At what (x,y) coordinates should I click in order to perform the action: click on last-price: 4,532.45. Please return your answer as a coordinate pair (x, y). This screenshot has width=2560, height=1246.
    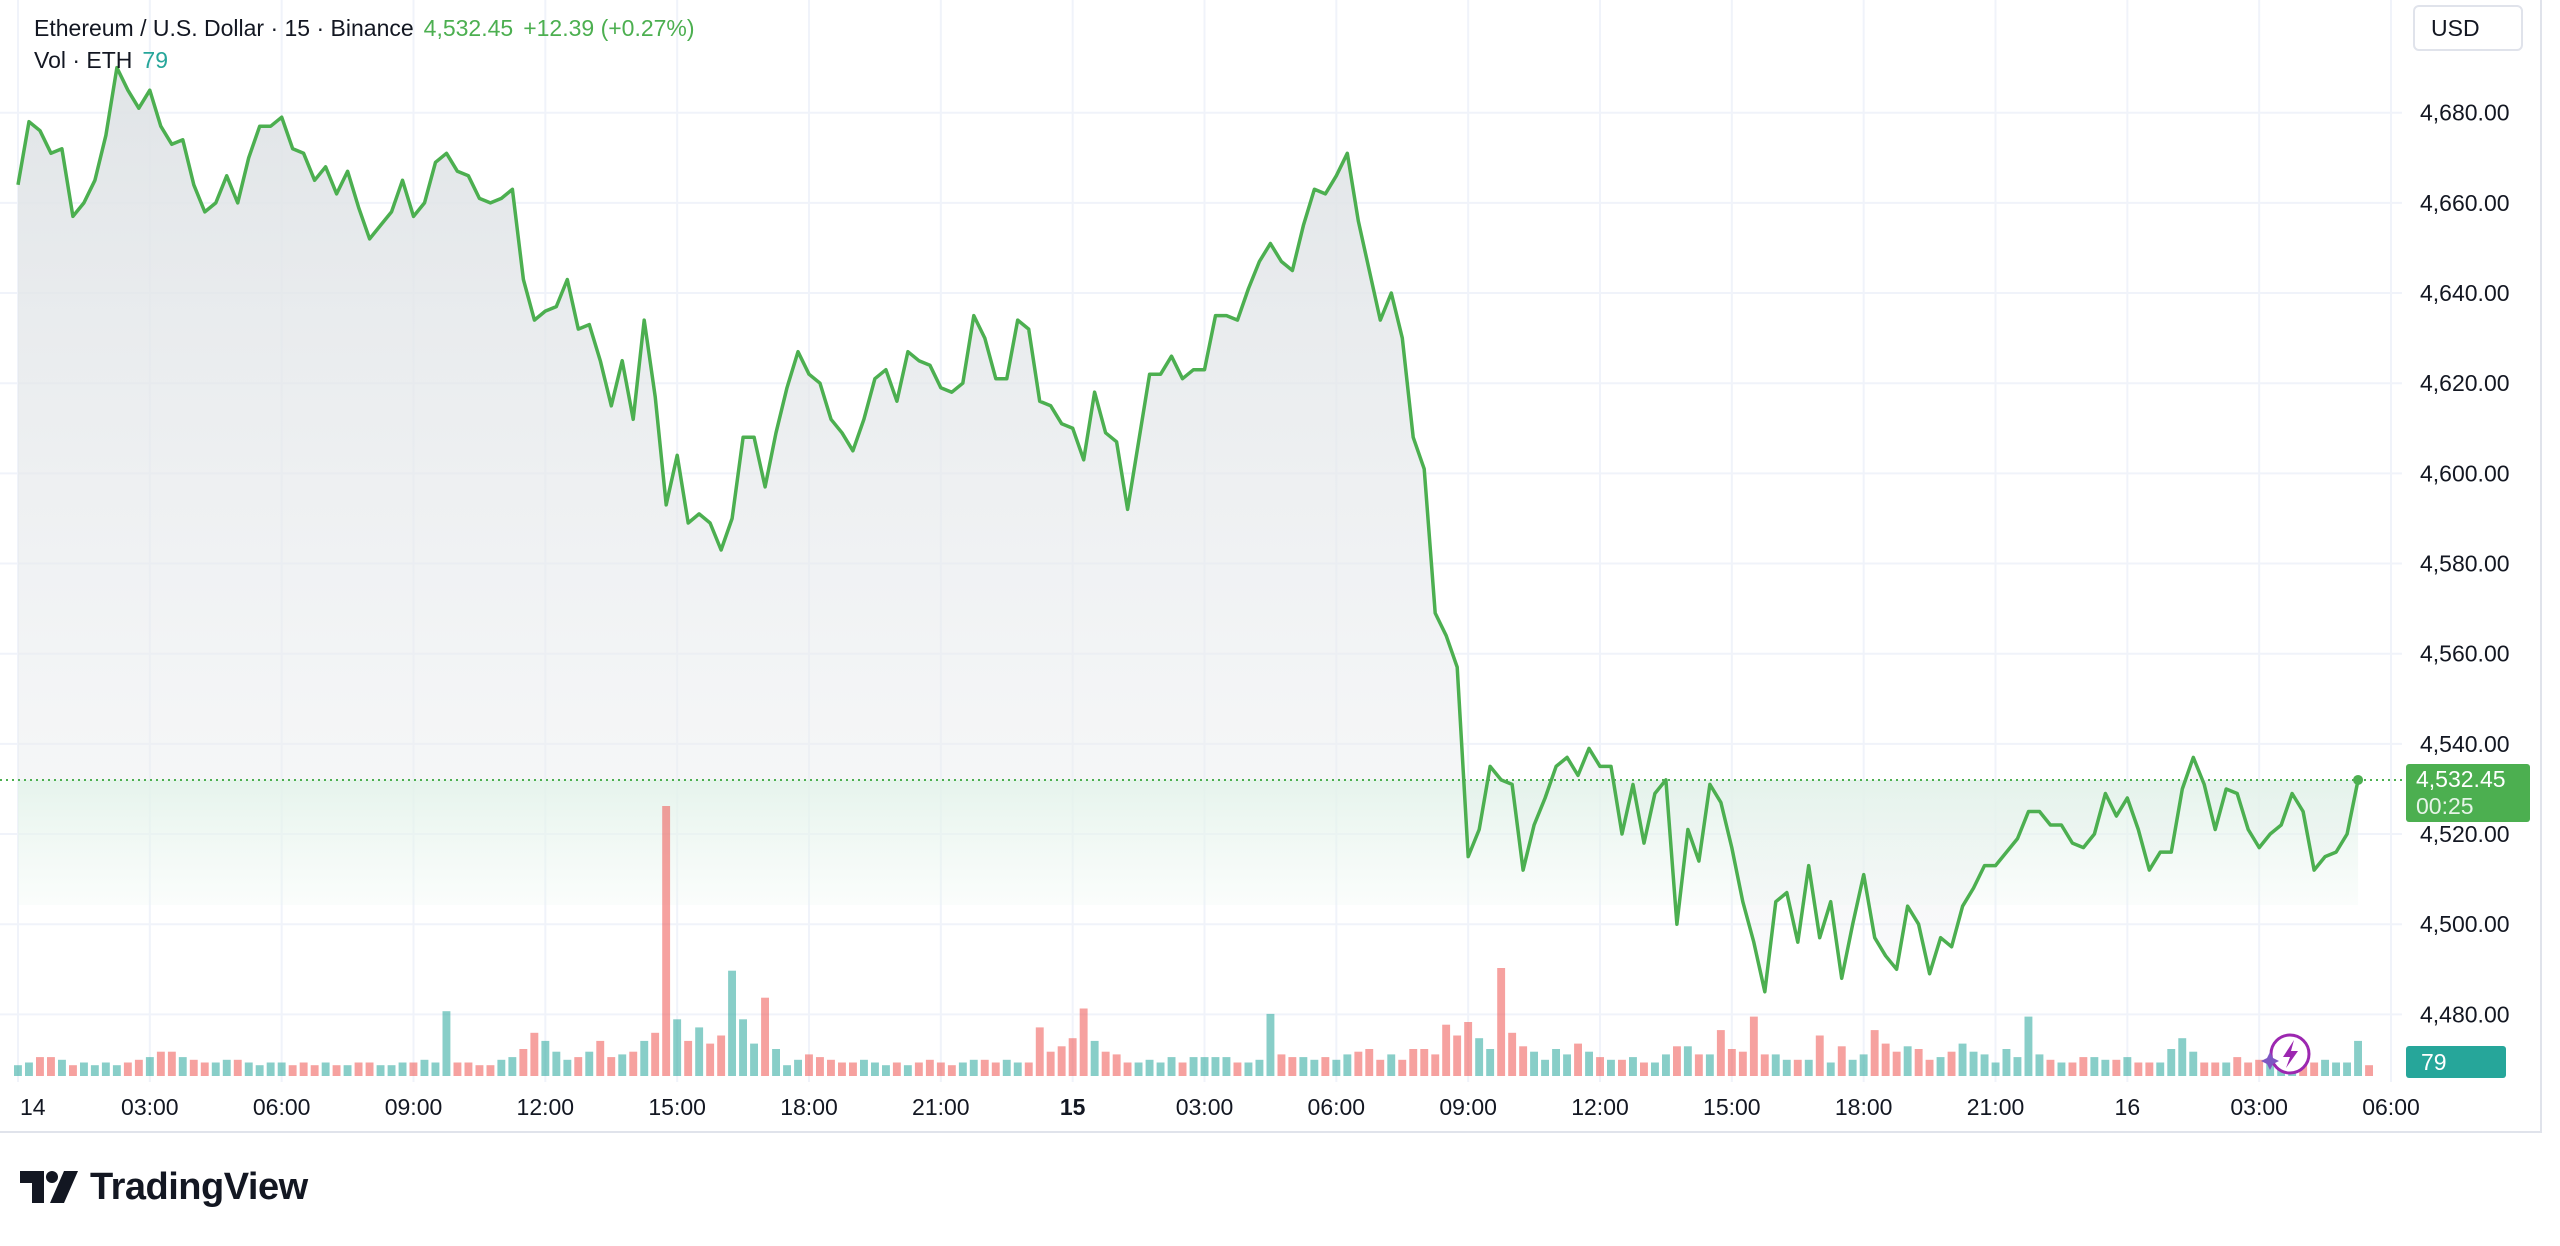
    Looking at the image, I should click on (468, 28).